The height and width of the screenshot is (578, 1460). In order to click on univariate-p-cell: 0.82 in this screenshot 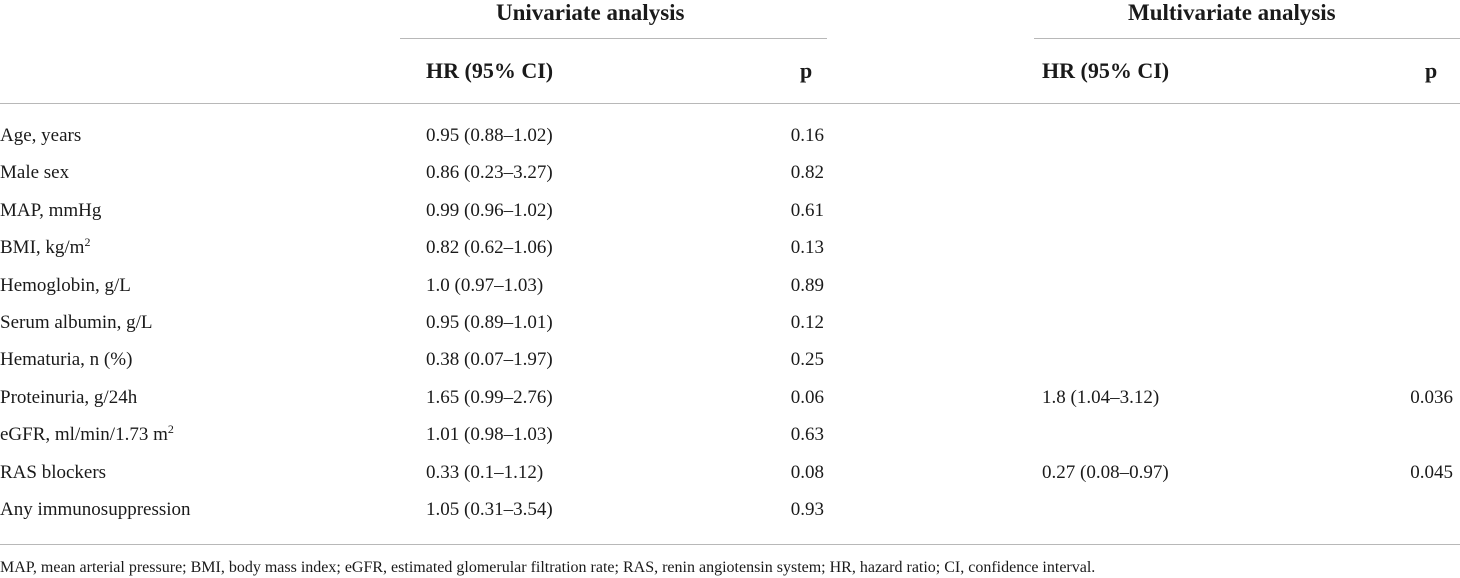, I will do `click(807, 173)`.